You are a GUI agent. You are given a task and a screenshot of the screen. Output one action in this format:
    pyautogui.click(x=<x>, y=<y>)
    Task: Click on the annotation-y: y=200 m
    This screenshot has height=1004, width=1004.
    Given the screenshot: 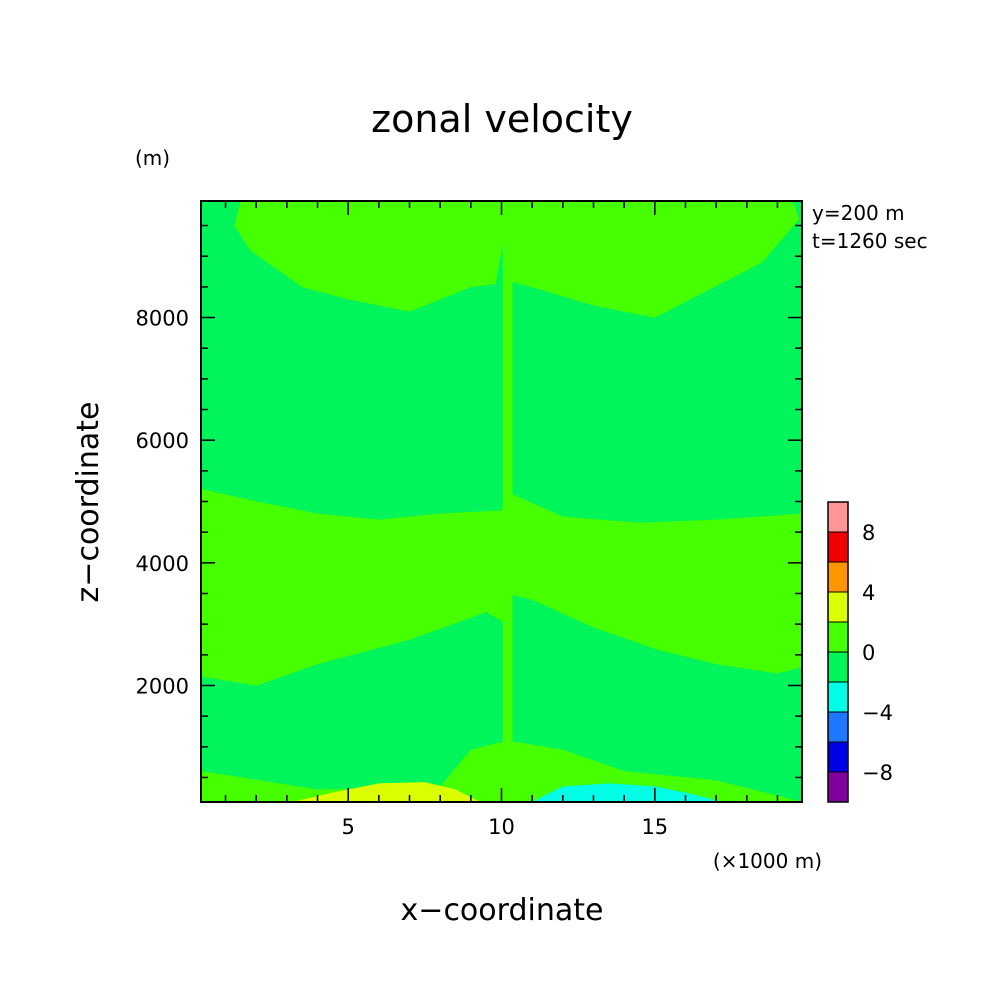 What is the action you would take?
    pyautogui.click(x=858, y=213)
    